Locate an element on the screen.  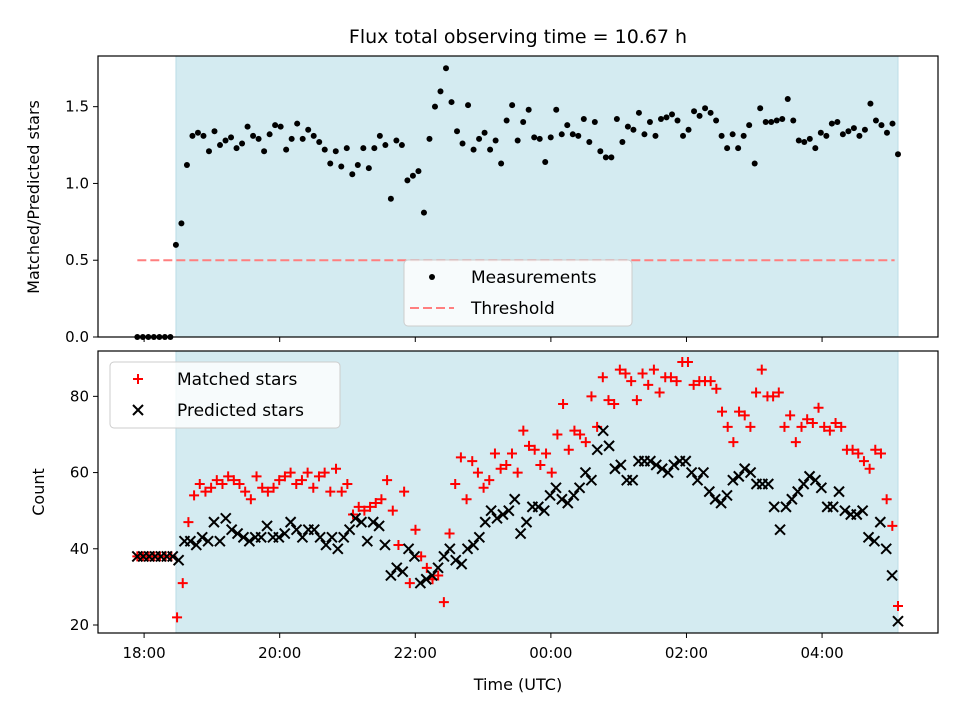
legend-label: Measurements is located at coordinates (534, 278).